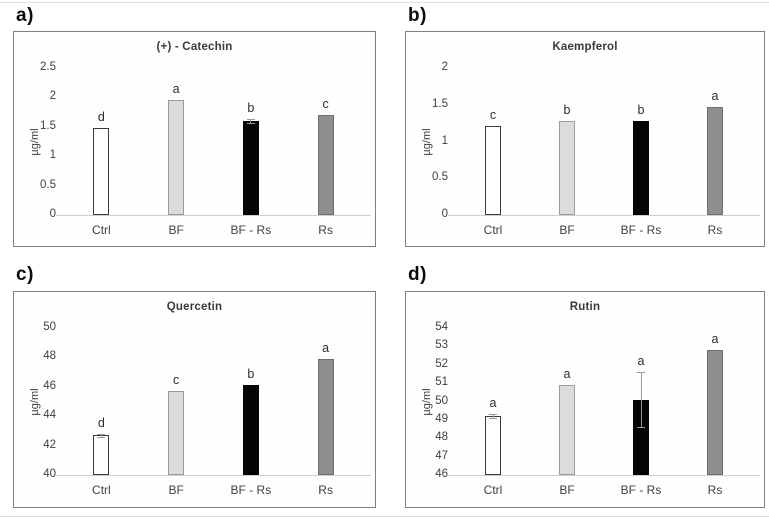  What do you see at coordinates (585, 47) in the screenshot?
I see `chart-title: Kaempferol` at bounding box center [585, 47].